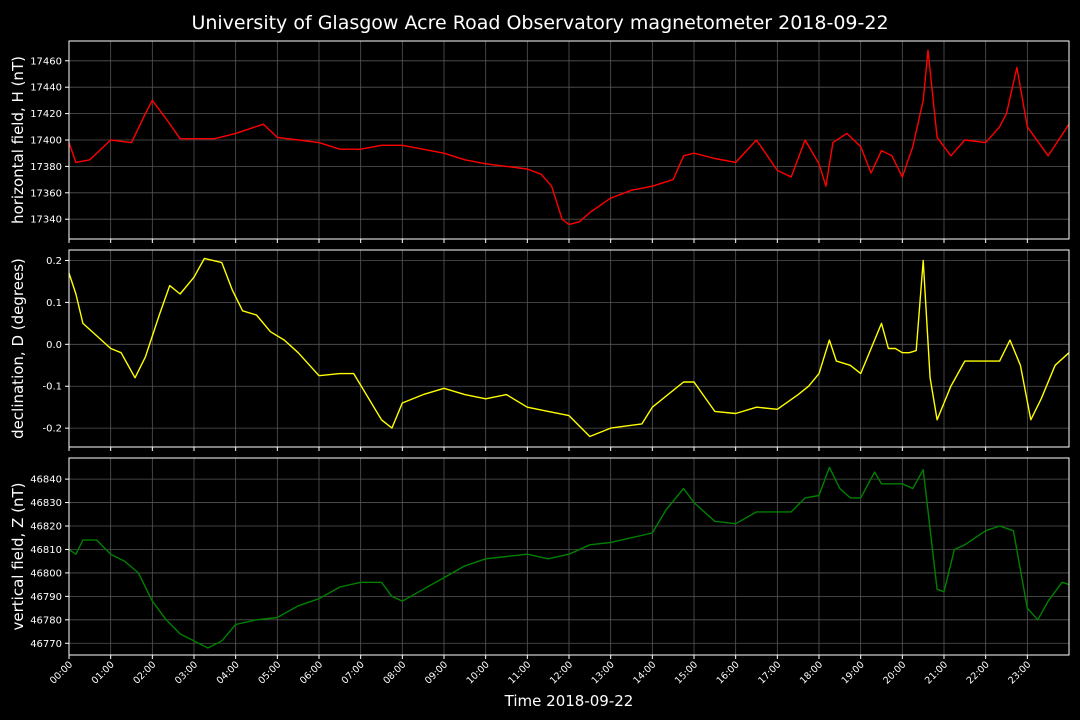 This screenshot has height=720, width=1080. Describe the element at coordinates (46, 220) in the screenshot. I see `horizontal-field-y-tick-label: 17340` at that location.